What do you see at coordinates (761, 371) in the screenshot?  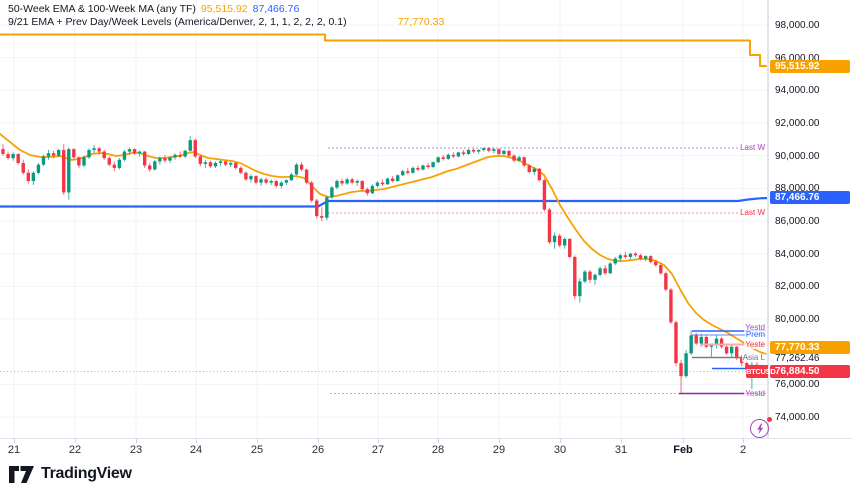 I see `symbol-price-badge: BTCUSD` at bounding box center [761, 371].